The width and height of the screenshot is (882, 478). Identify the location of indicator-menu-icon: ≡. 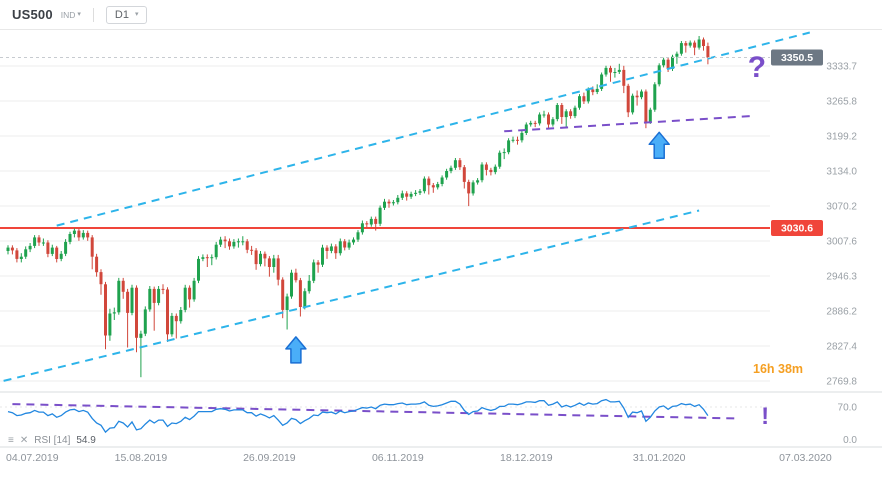
(11, 440).